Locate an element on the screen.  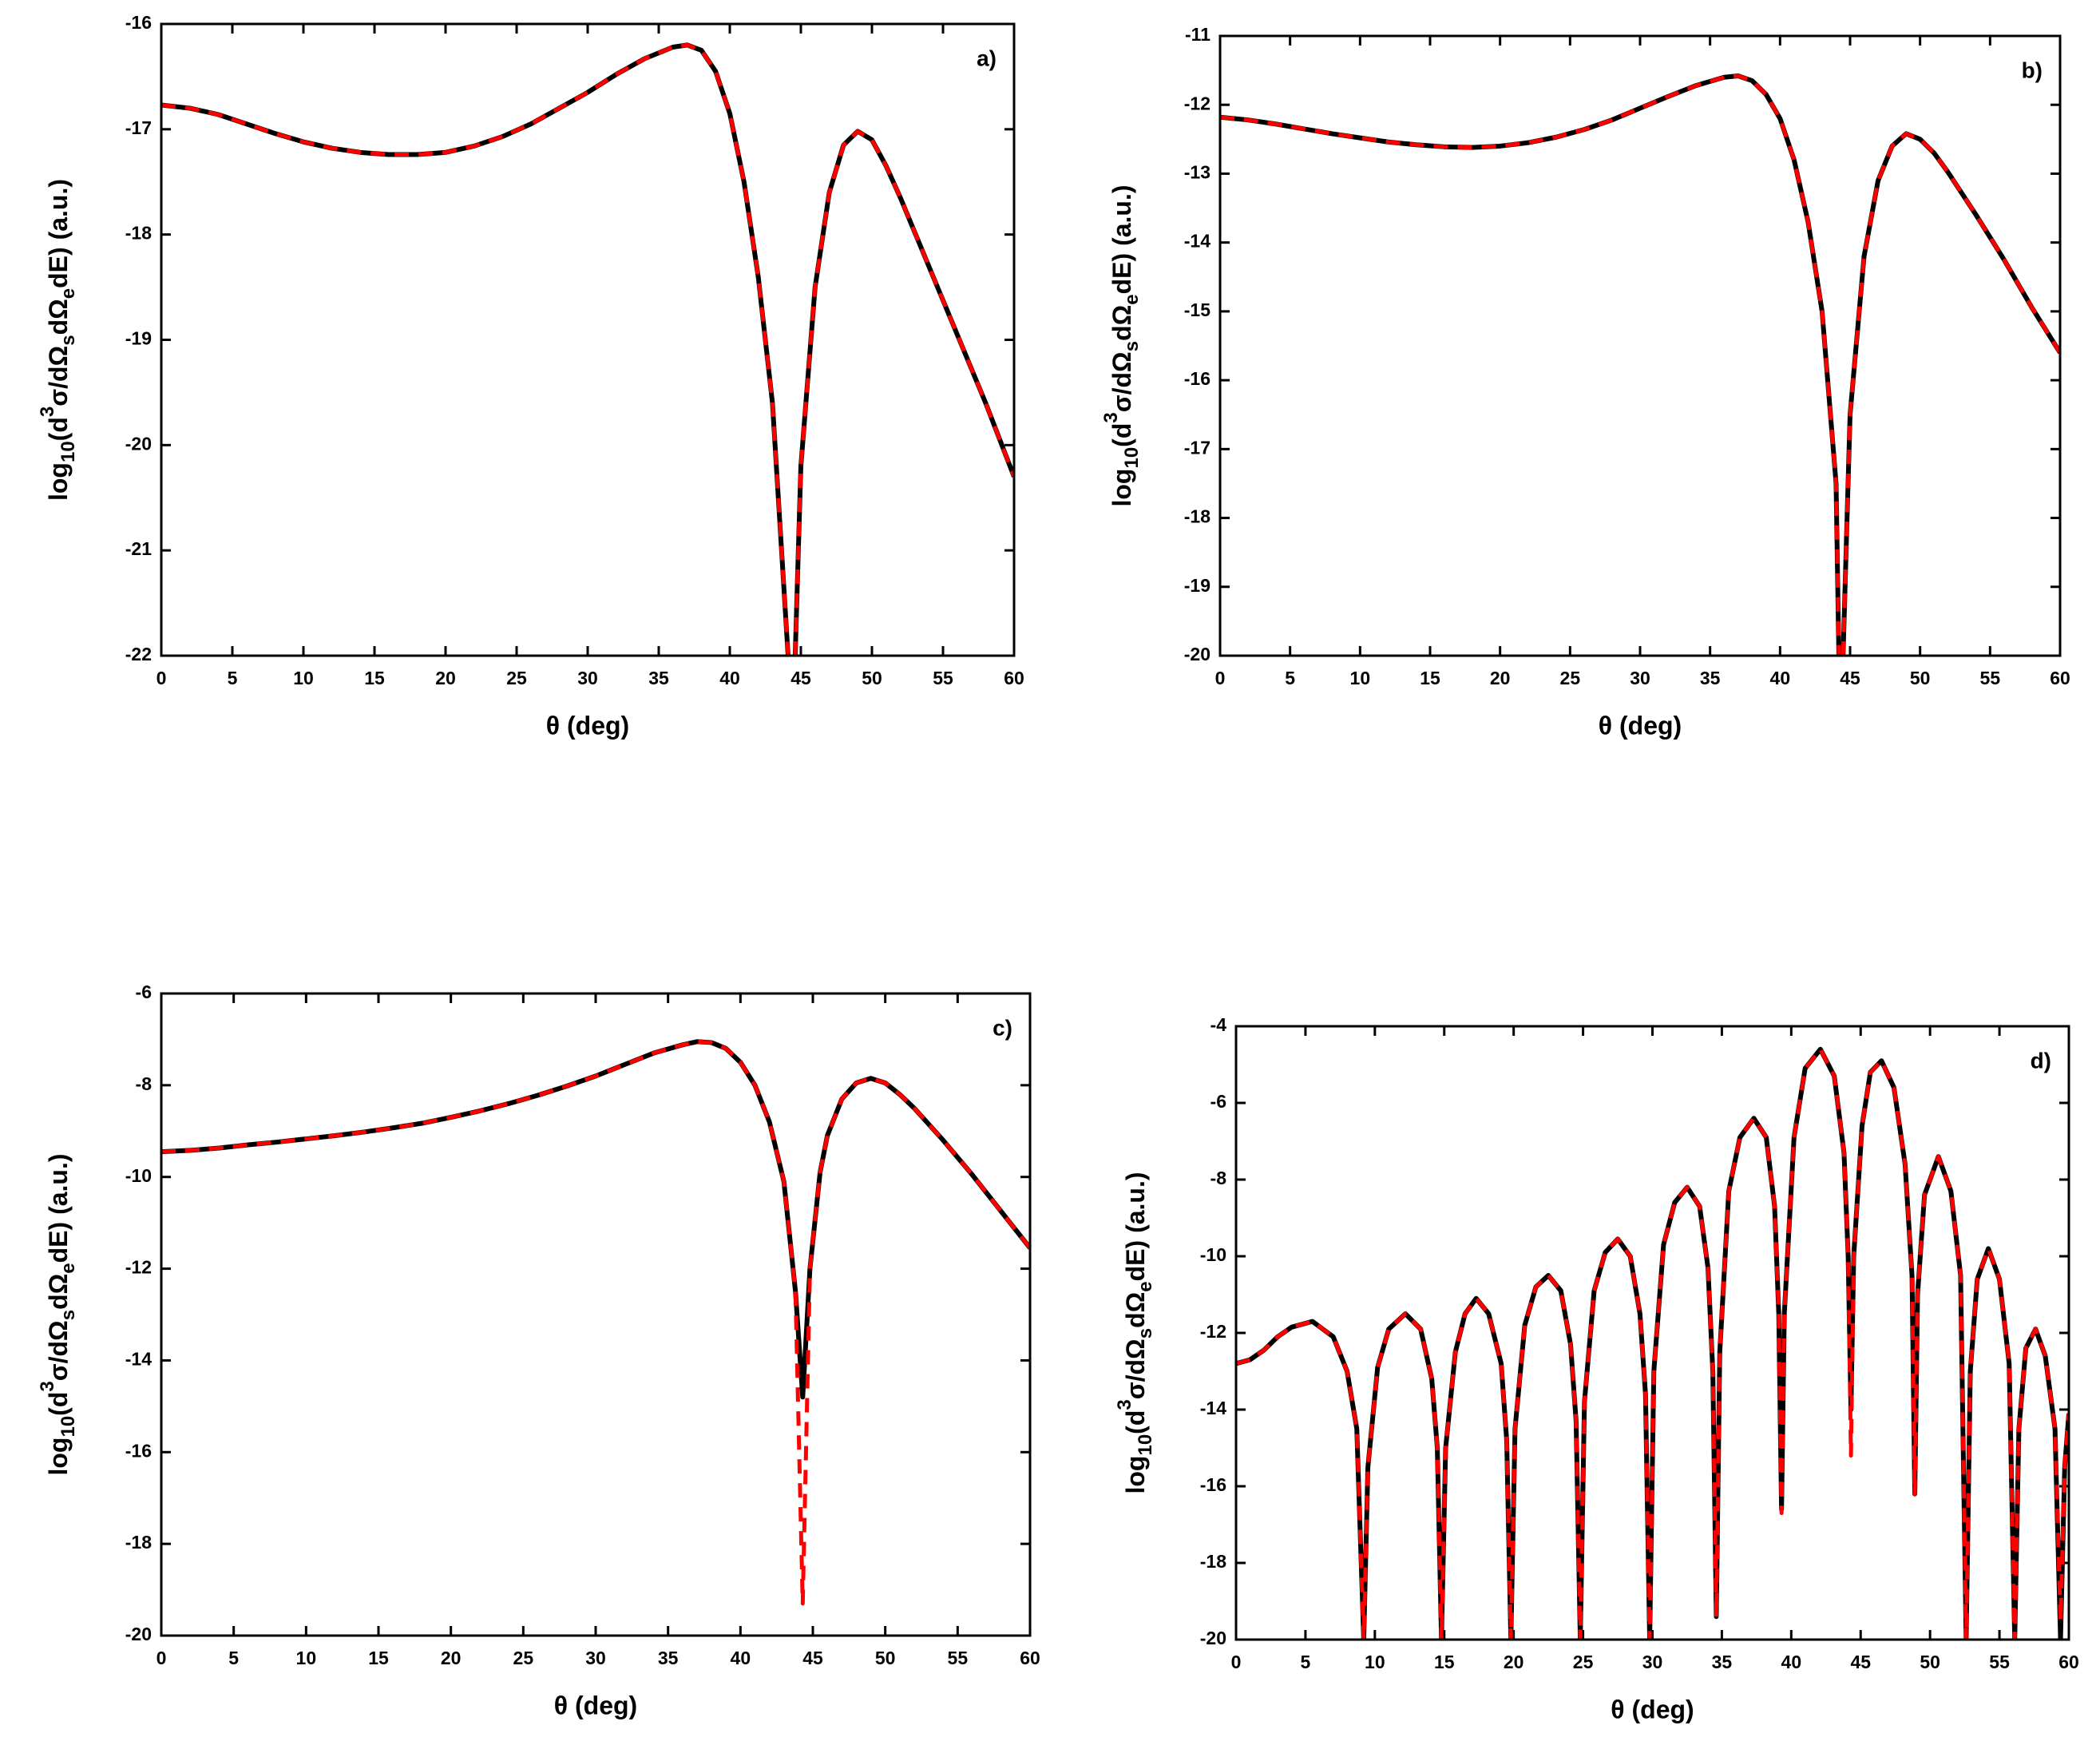
y-tick-label: -4 is located at coordinates (1219, 1025).